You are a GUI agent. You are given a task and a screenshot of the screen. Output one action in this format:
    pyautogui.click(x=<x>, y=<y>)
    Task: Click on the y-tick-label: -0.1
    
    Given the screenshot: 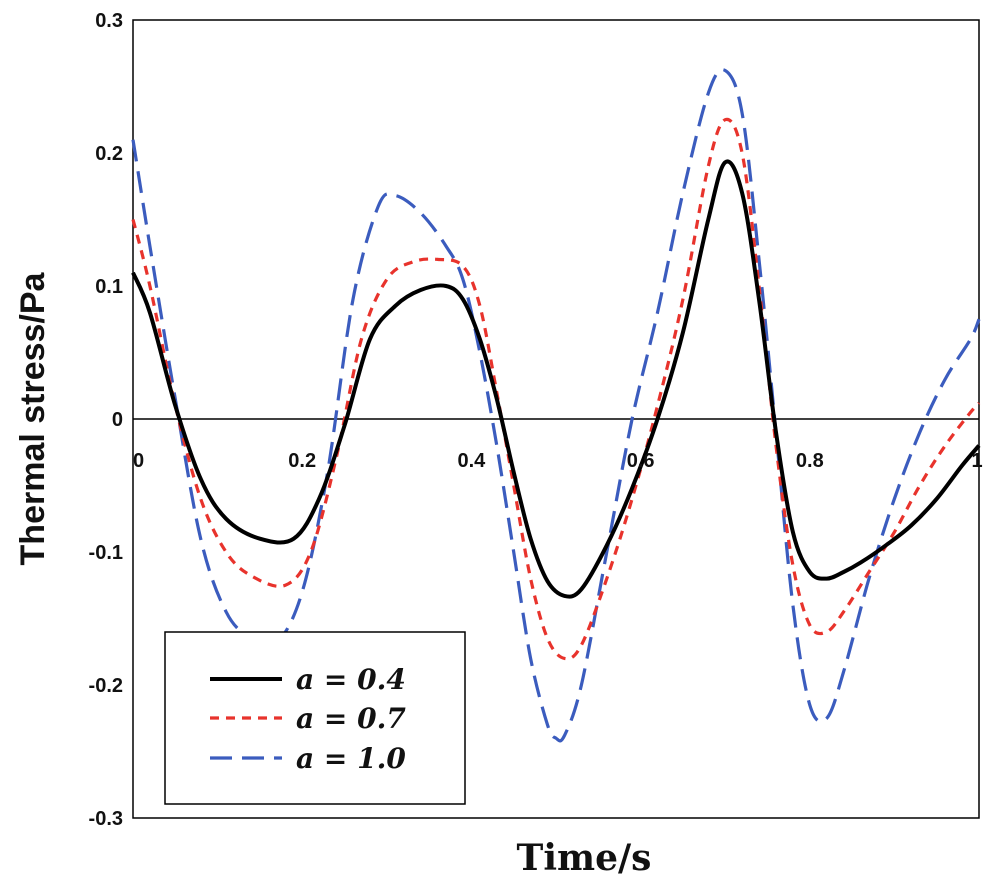 What is the action you would take?
    pyautogui.click(x=106, y=553)
    